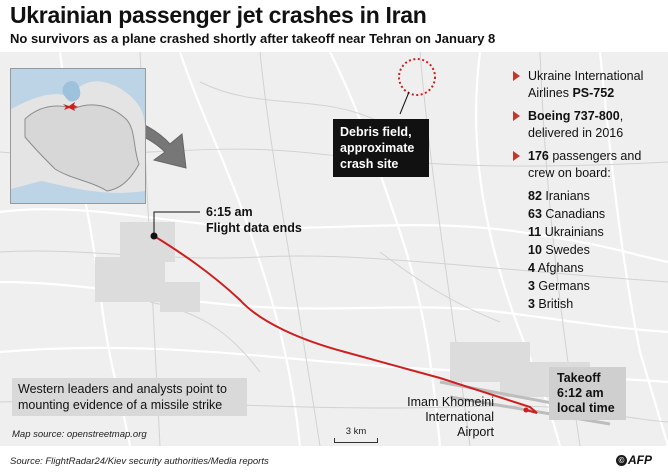  I want to click on aircraft-bullet: Boeing 737-800, delivered in 2016, so click(588, 125).